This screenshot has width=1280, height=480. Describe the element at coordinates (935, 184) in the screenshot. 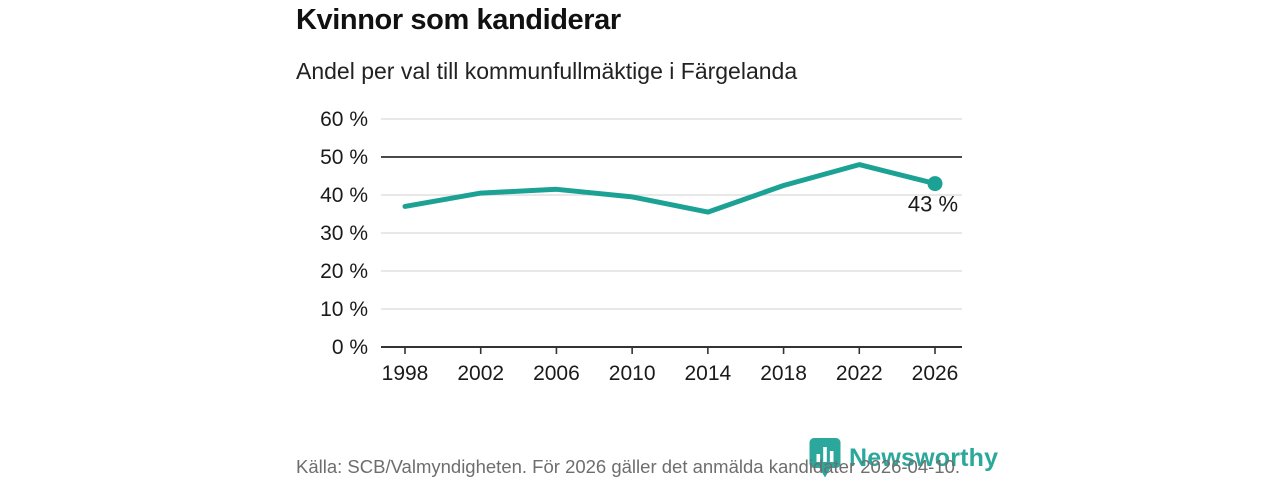

I see `end-point-dot` at that location.